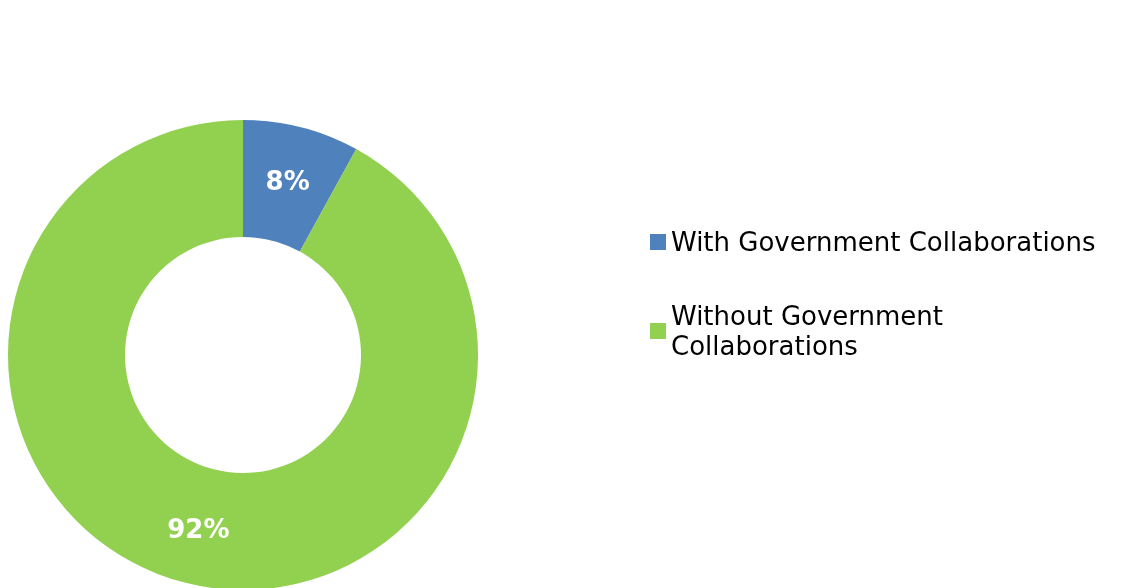 The image size is (1133, 588). Describe the element at coordinates (811, 331) in the screenshot. I see `legend-label: Without Government Collaborations` at that location.